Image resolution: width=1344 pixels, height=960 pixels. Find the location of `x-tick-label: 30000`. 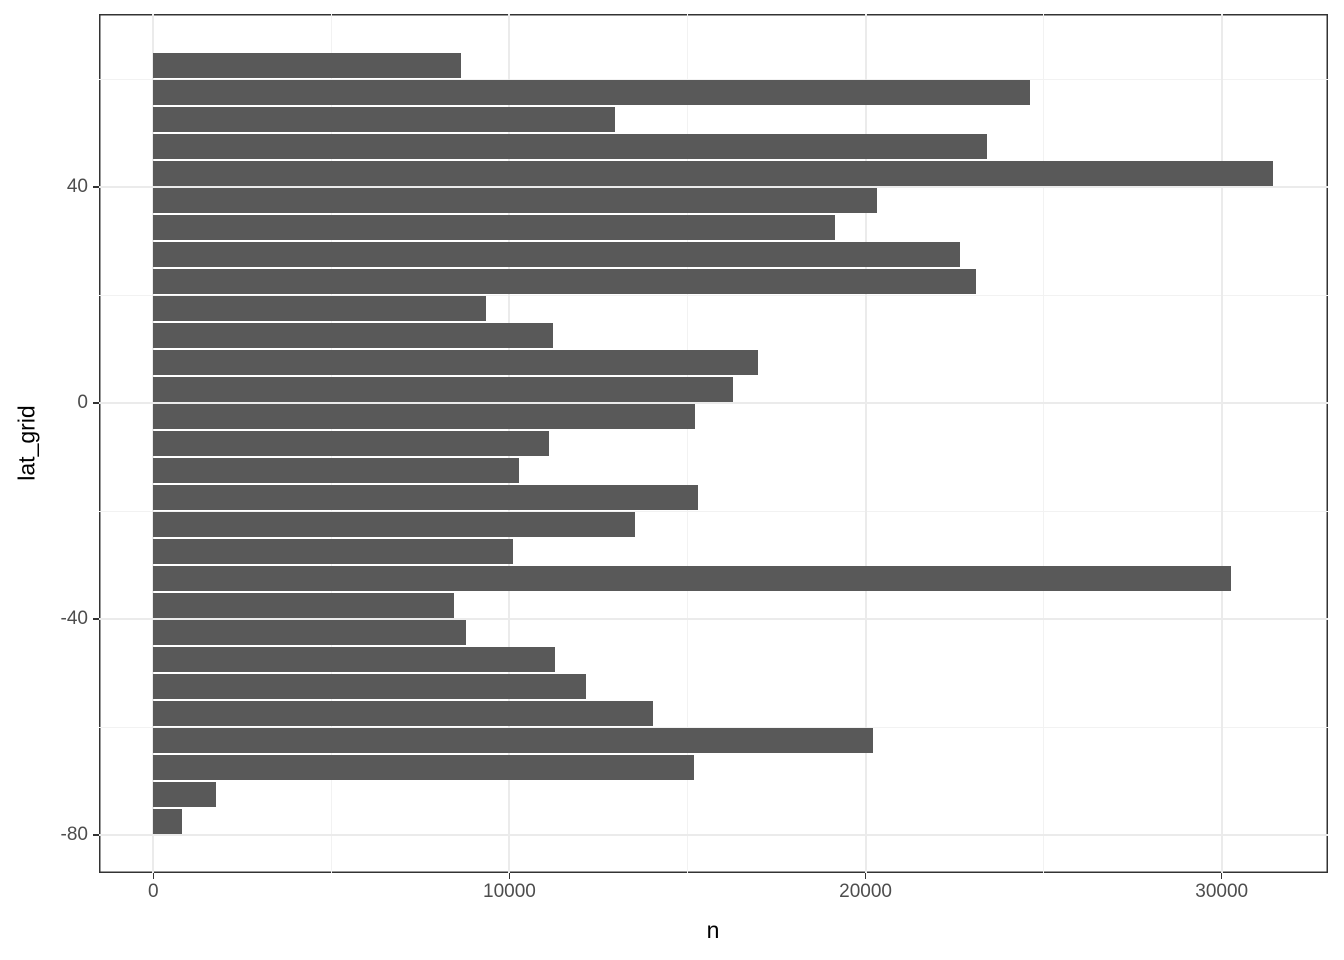

x-tick-label: 30000 is located at coordinates (1222, 891).